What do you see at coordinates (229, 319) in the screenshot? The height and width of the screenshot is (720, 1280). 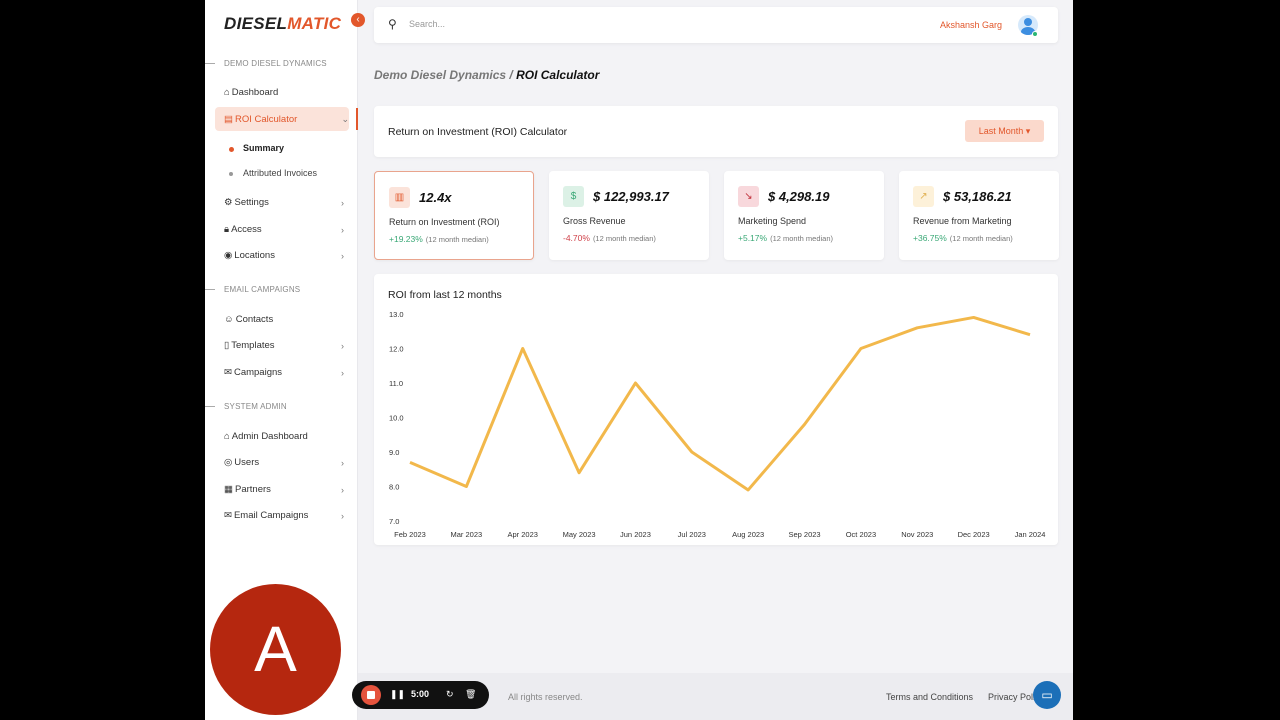 I see `user-icon: ☺` at bounding box center [229, 319].